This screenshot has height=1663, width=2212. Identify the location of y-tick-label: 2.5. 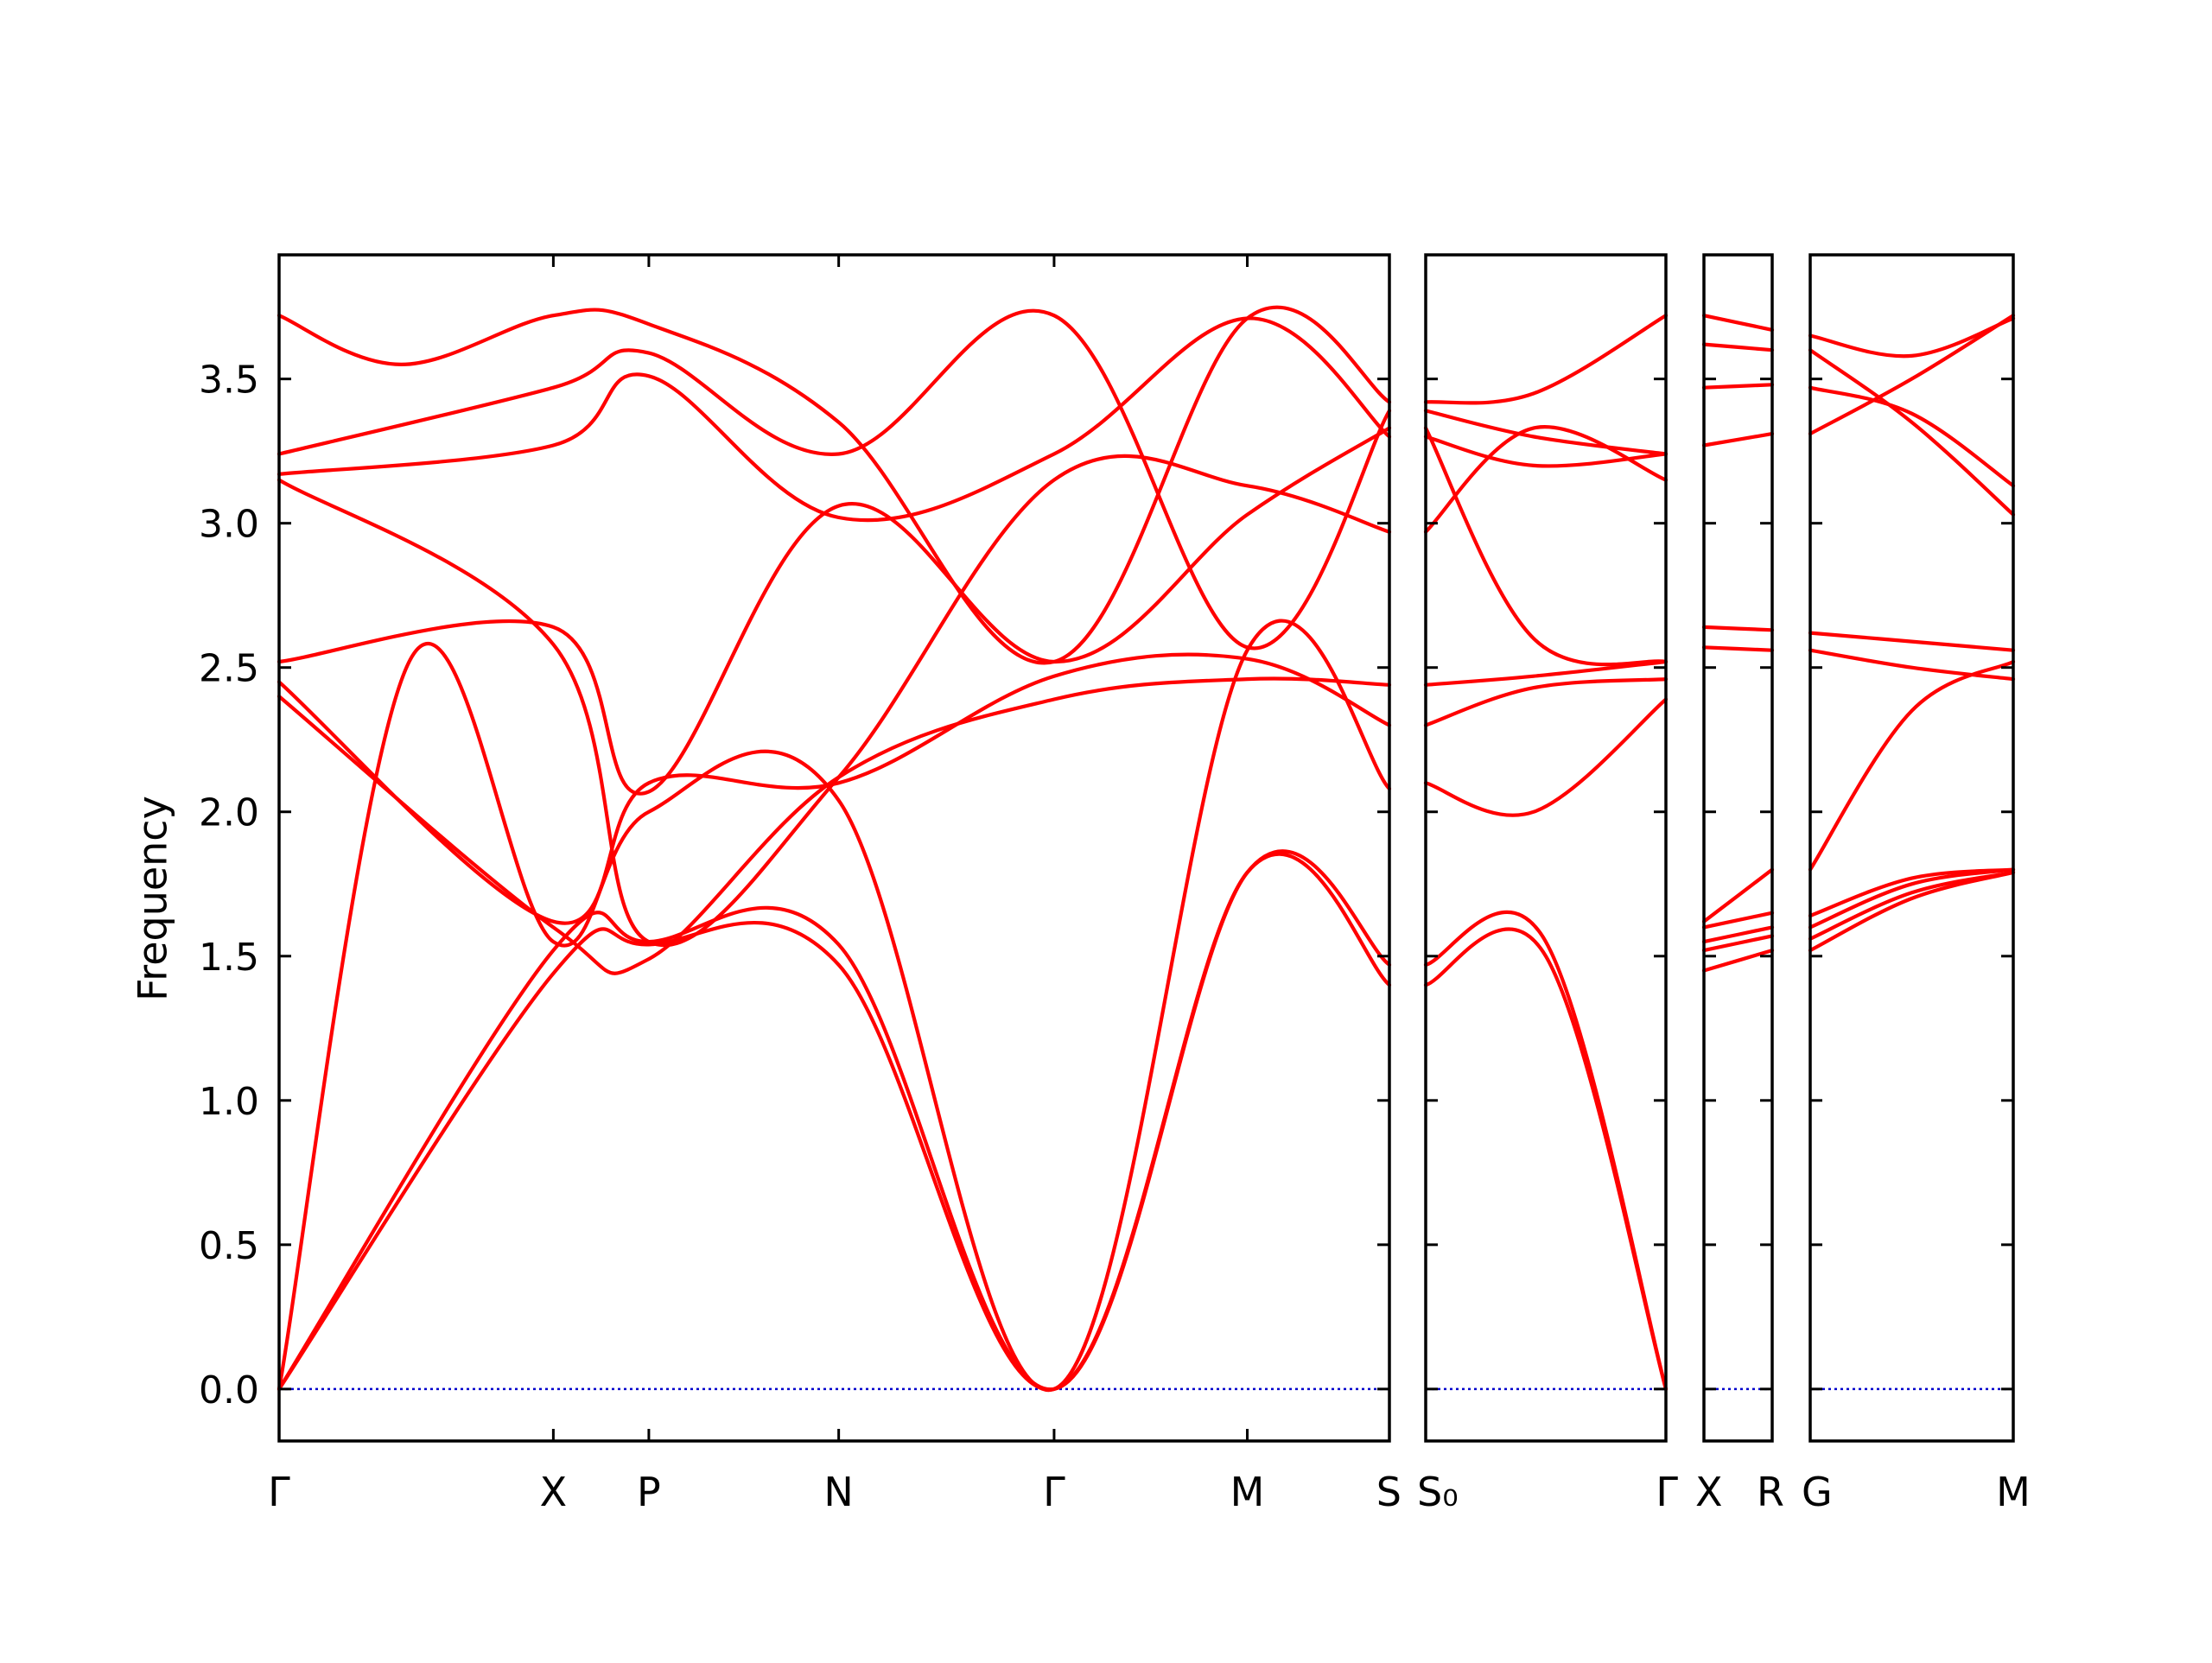
(229, 669).